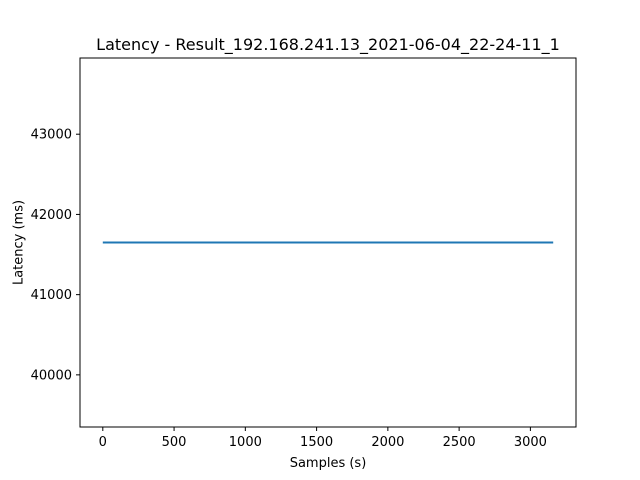 This screenshot has height=480, width=640. Describe the element at coordinates (174, 442) in the screenshot. I see `x-tick-label: 500` at that location.